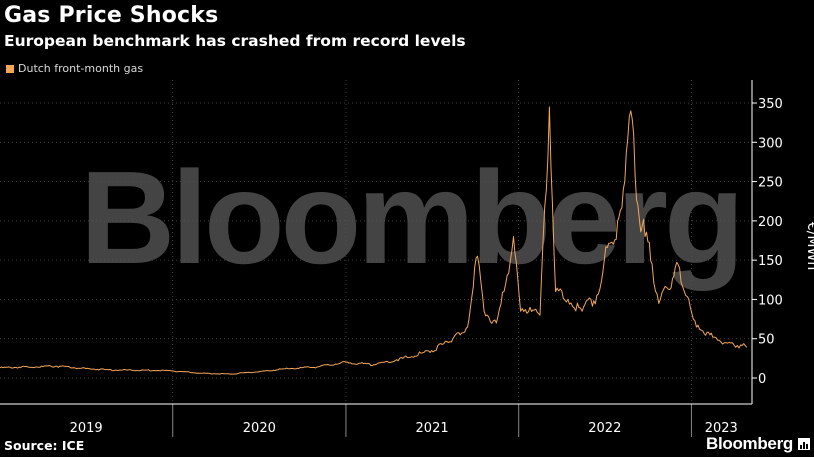 This screenshot has width=814, height=457. I want to click on legend-label: Dutch front-month gas, so click(81, 68).